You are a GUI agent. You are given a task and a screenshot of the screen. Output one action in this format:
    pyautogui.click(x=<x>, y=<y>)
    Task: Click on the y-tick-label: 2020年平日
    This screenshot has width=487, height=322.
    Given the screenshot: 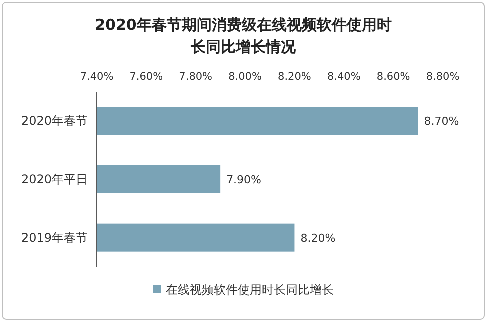 What is the action you would take?
    pyautogui.click(x=54, y=179)
    